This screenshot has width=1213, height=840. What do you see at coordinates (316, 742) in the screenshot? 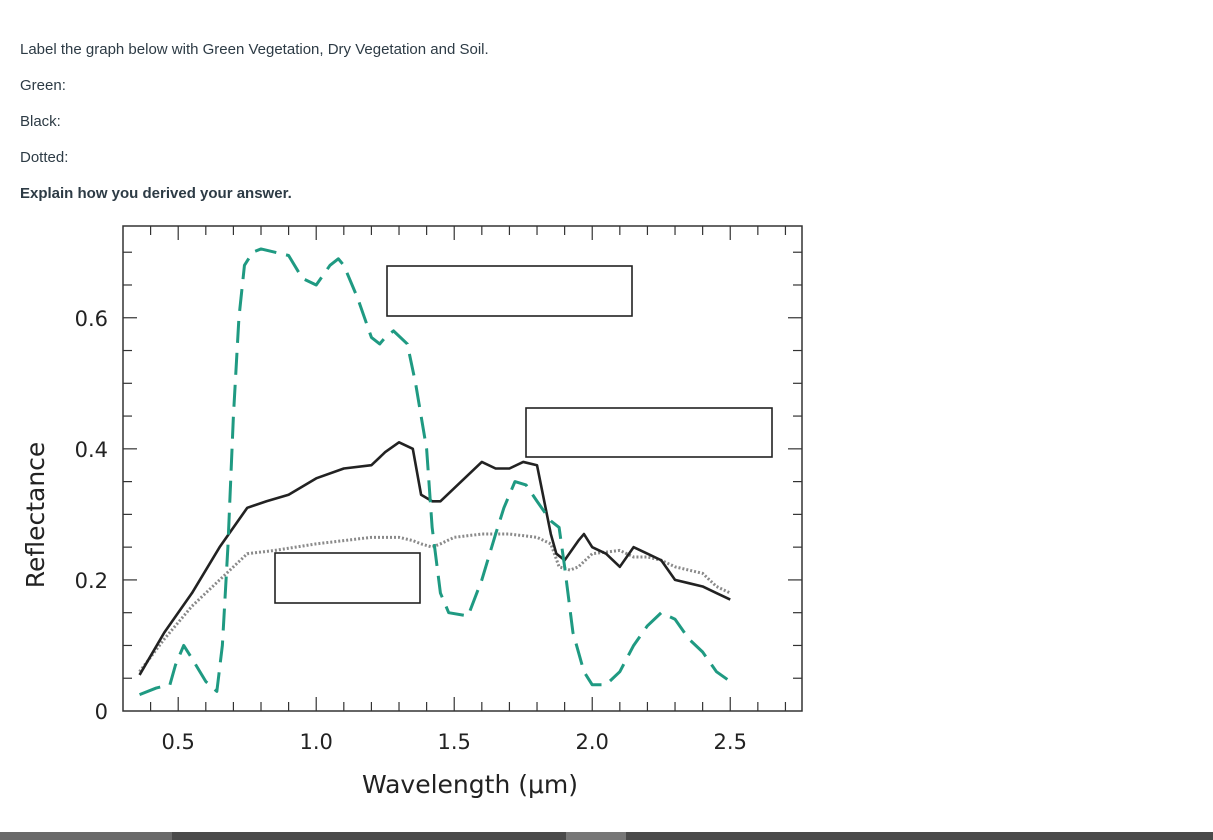
I see `x-tick-label: 1.0` at bounding box center [316, 742].